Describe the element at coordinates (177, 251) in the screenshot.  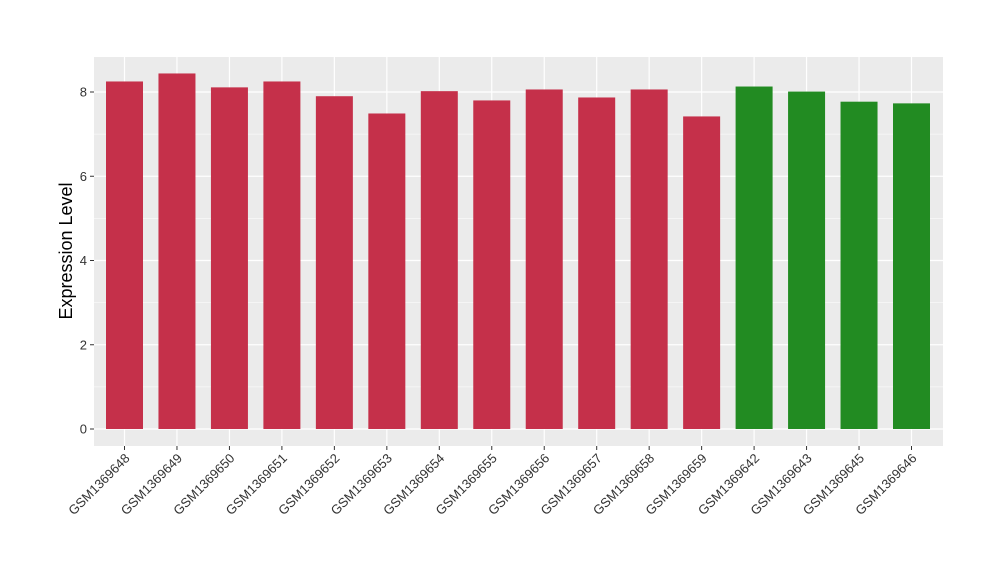
I see `bar-GSM1369649` at that location.